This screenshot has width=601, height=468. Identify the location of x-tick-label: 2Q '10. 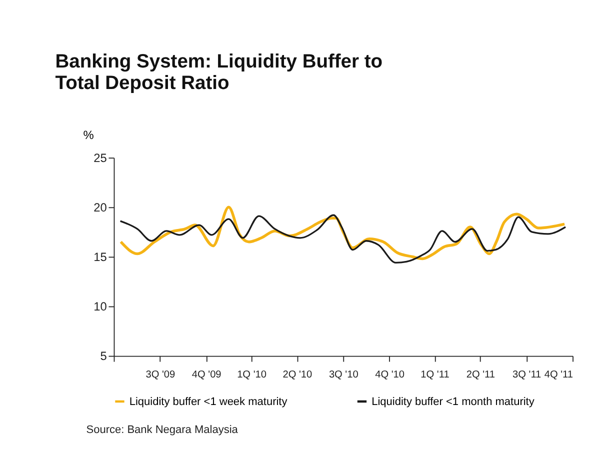
(297, 374).